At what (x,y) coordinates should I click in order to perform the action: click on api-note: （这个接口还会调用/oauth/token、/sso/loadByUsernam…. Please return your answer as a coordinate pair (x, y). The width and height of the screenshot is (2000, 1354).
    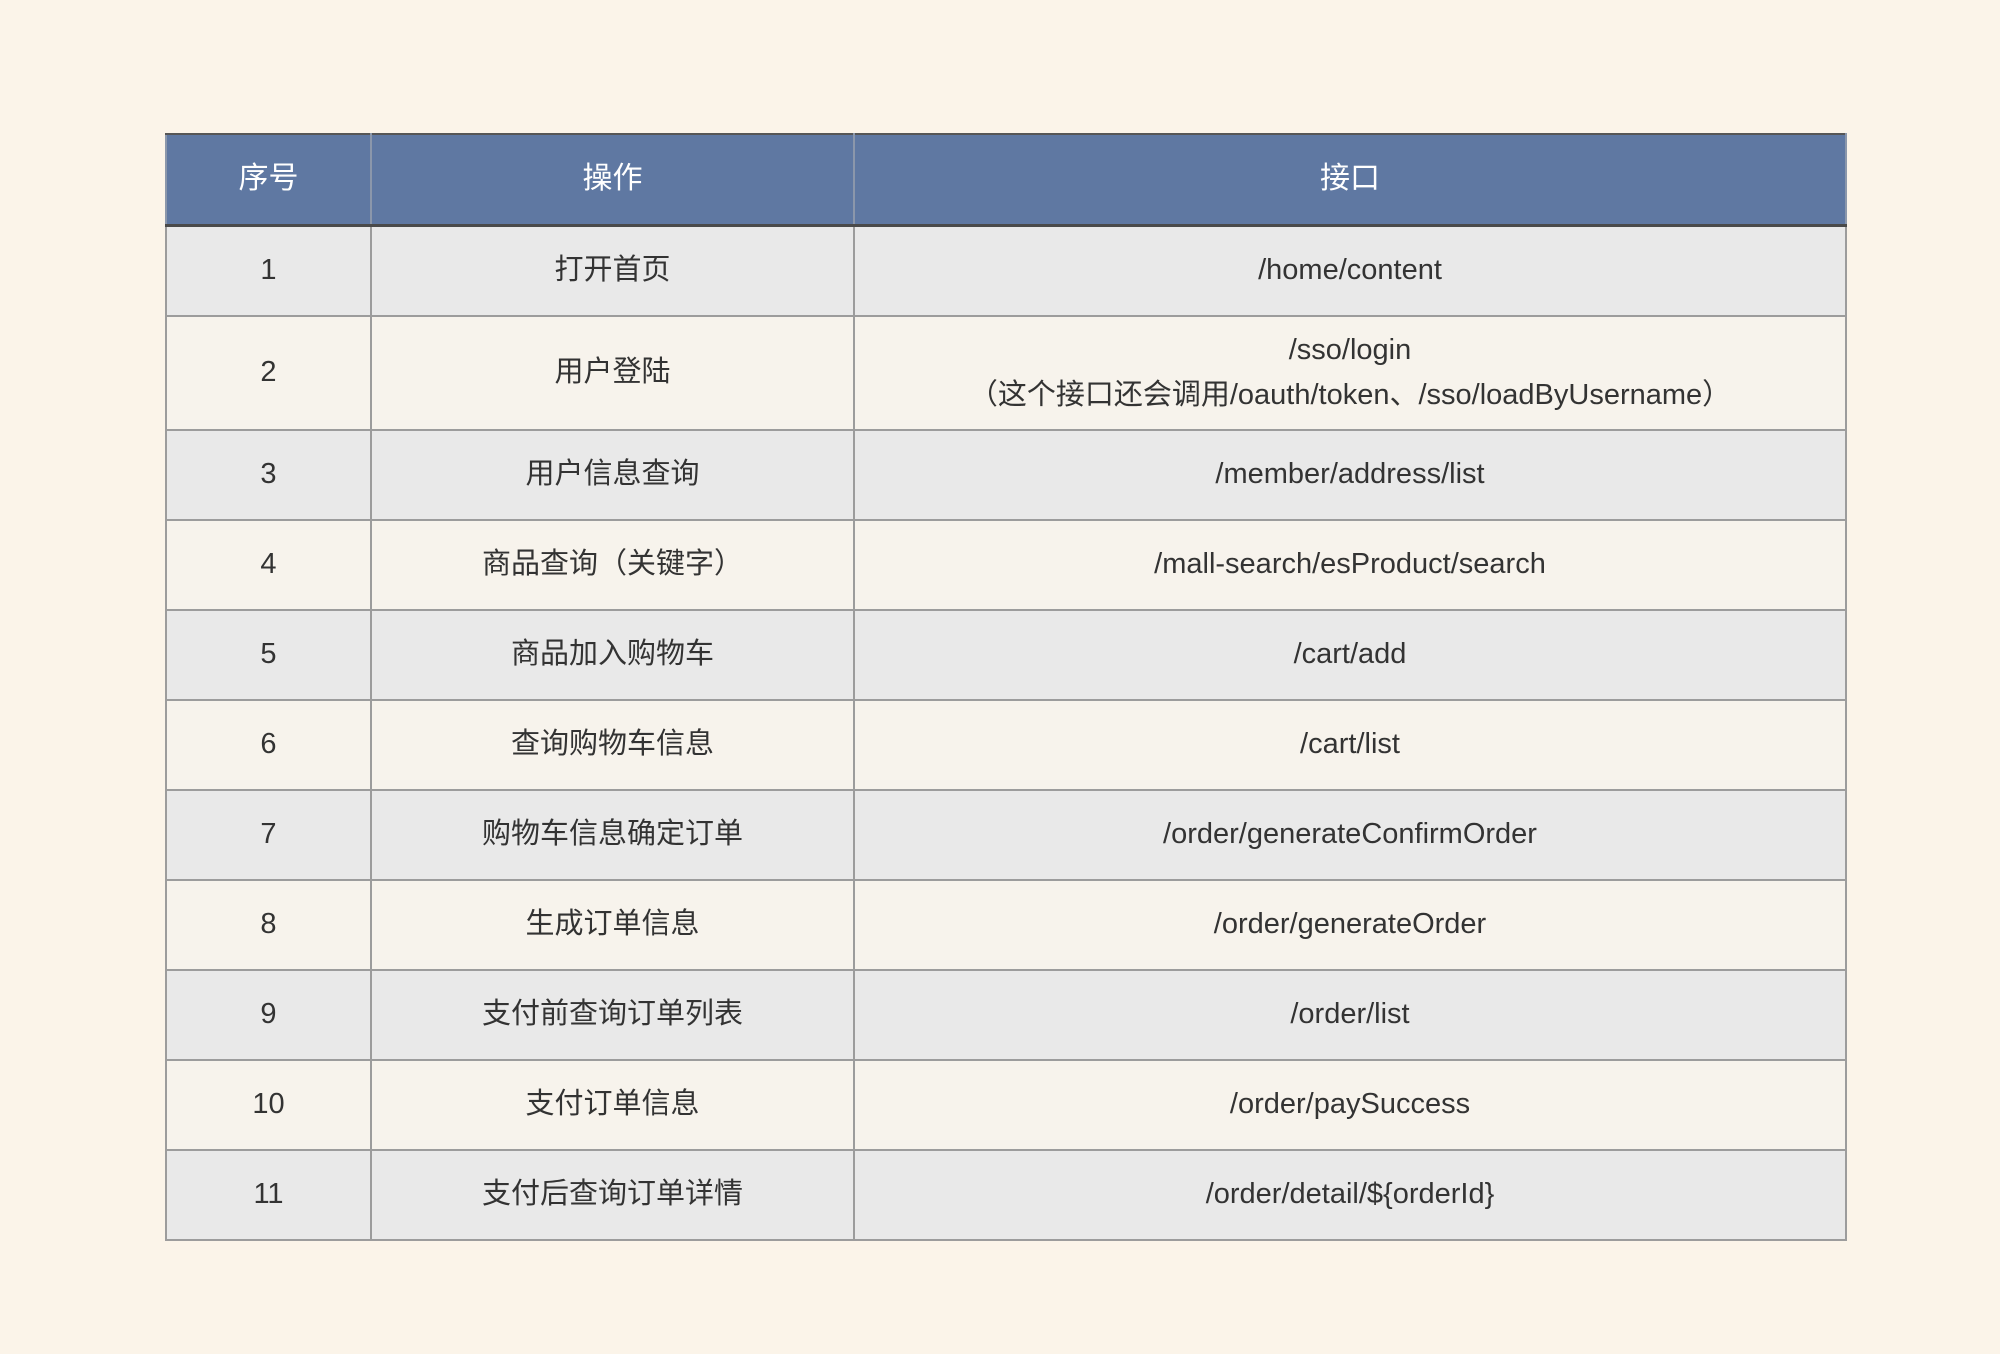
    Looking at the image, I should click on (1350, 394).